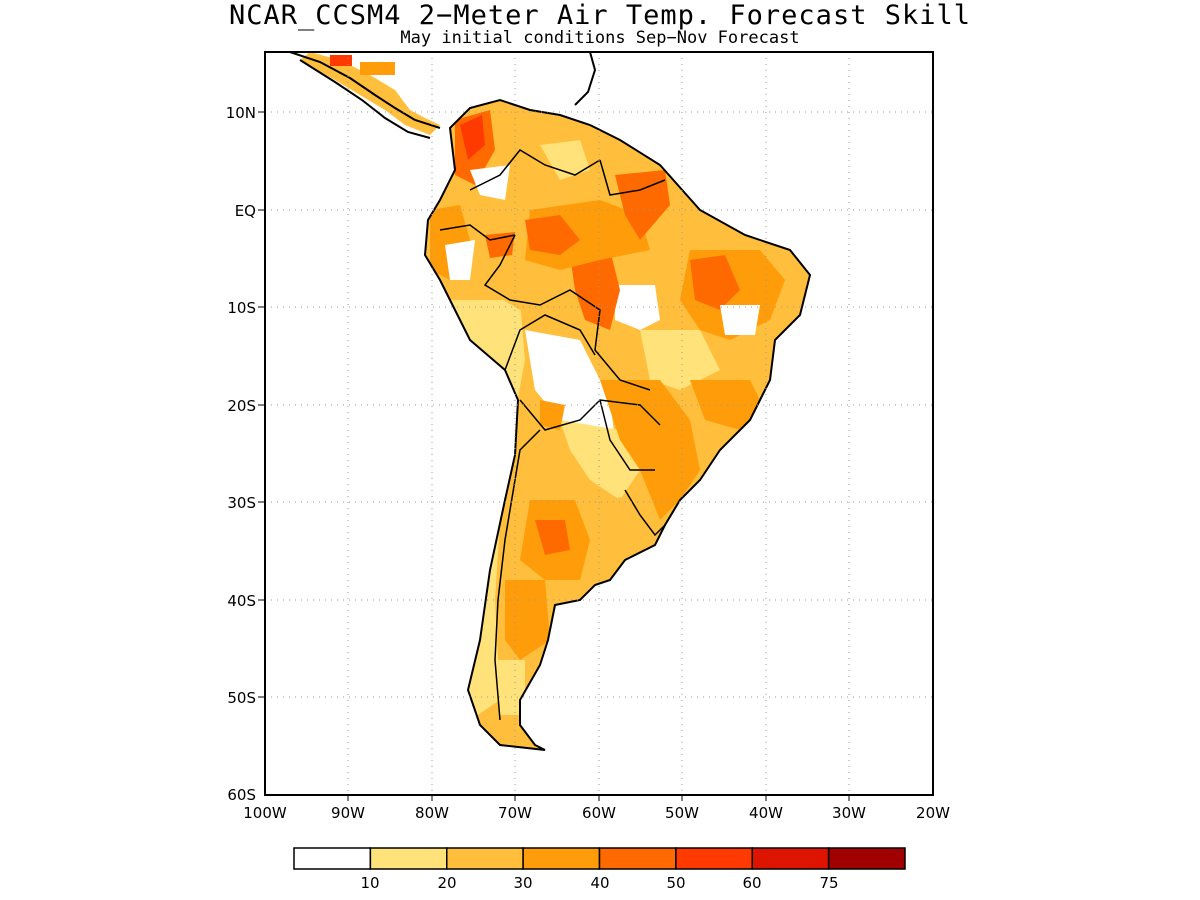 The width and height of the screenshot is (1200, 900). What do you see at coordinates (751, 883) in the screenshot?
I see `colorbar-label: 60` at bounding box center [751, 883].